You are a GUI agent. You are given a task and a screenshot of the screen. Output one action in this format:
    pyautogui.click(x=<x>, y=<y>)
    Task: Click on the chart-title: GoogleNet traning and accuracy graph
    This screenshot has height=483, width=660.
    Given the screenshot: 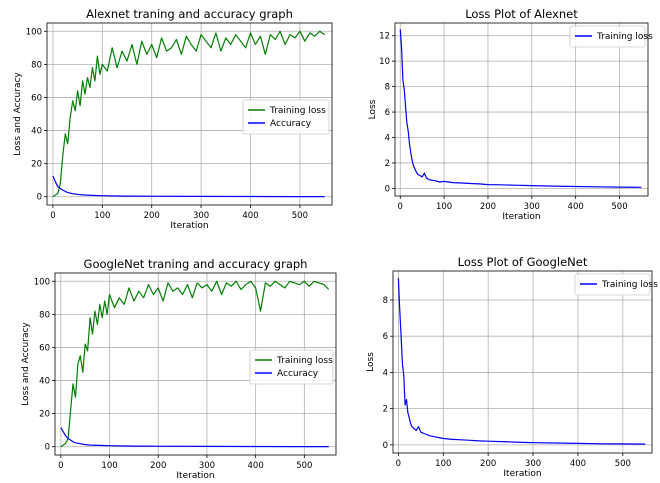 What is the action you would take?
    pyautogui.click(x=196, y=264)
    